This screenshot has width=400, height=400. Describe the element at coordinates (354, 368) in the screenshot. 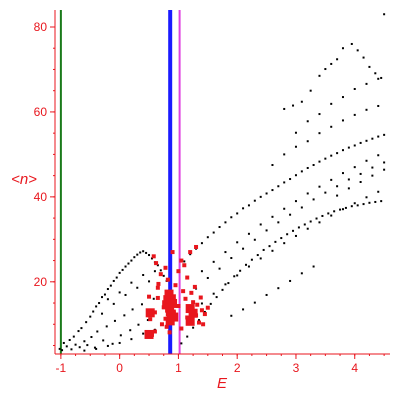

I see `x-tick-label: 4` at that location.